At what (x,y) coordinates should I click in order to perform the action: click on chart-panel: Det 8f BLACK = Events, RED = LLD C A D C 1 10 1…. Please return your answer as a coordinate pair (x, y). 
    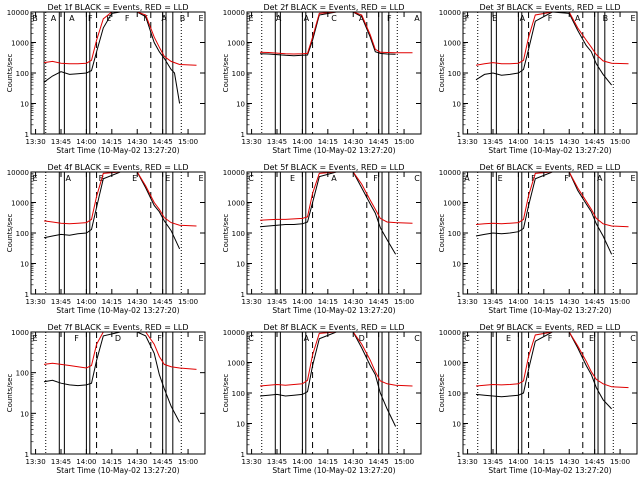
    Looking at the image, I should click on (322, 399).